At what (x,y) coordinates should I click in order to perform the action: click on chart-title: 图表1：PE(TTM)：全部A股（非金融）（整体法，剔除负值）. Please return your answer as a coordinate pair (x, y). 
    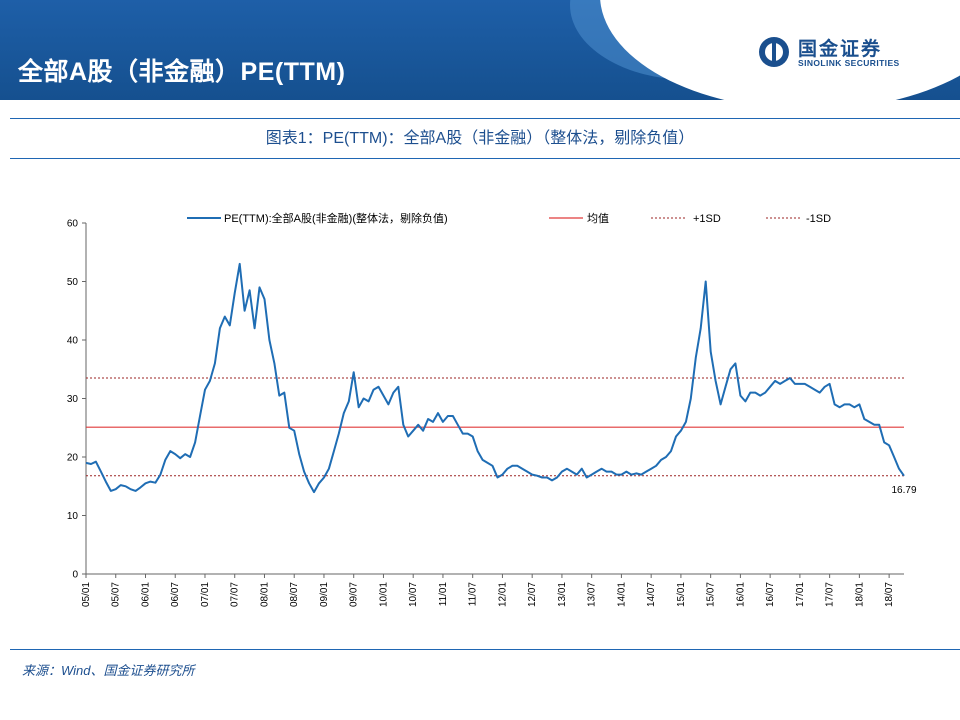
    Looking at the image, I should click on (480, 138).